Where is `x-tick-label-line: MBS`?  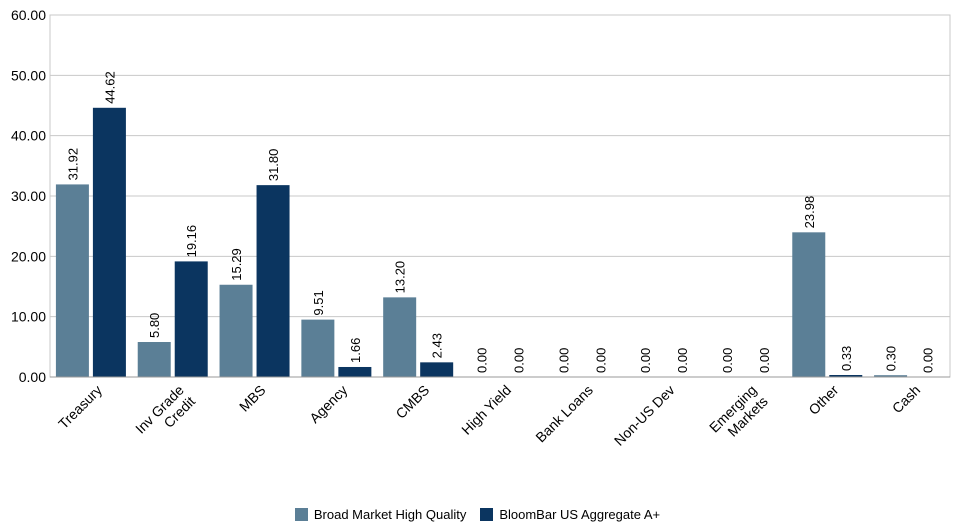
x-tick-label-line: MBS is located at coordinates (252, 398).